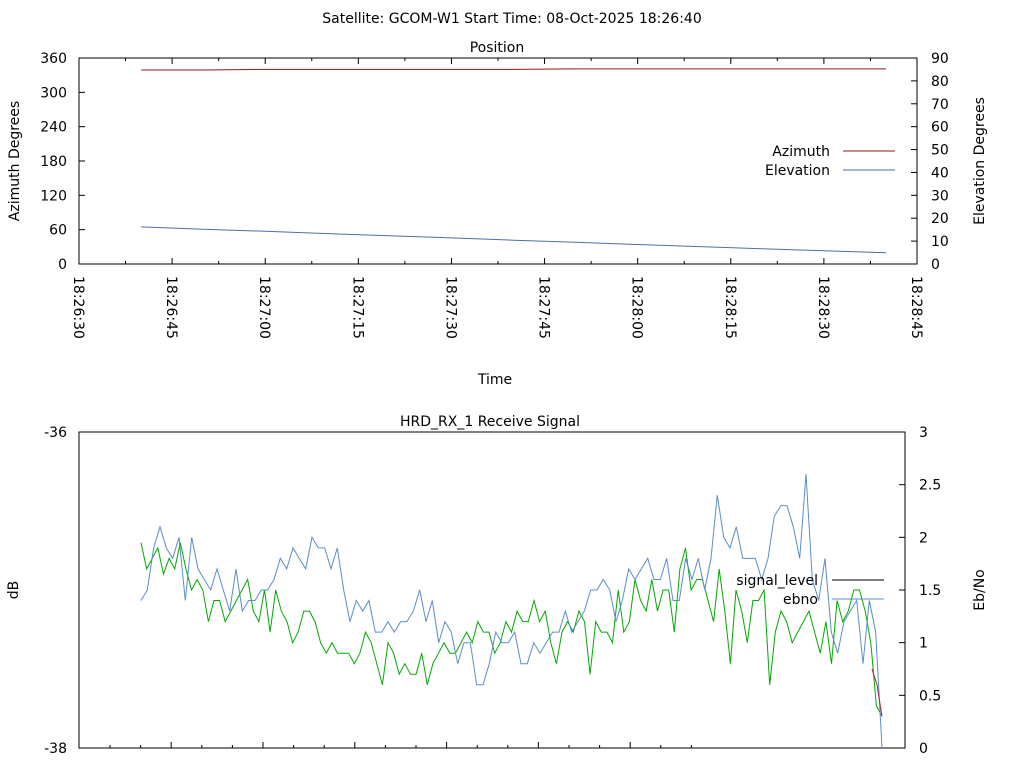 Image resolution: width=1024 pixels, height=768 pixels. What do you see at coordinates (777, 581) in the screenshot?
I see `legend-label-signal-level: signal_level` at bounding box center [777, 581].